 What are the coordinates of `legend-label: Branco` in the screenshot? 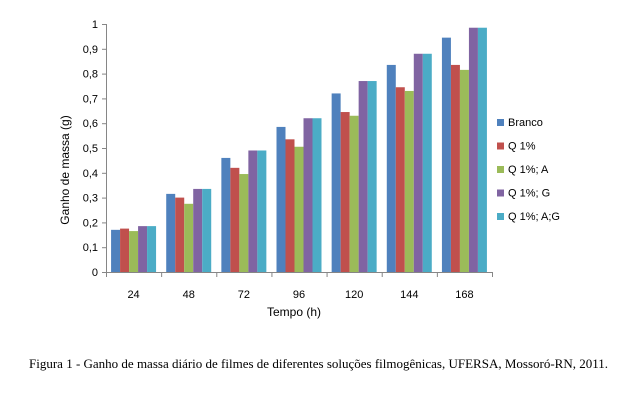 It's located at (525, 123).